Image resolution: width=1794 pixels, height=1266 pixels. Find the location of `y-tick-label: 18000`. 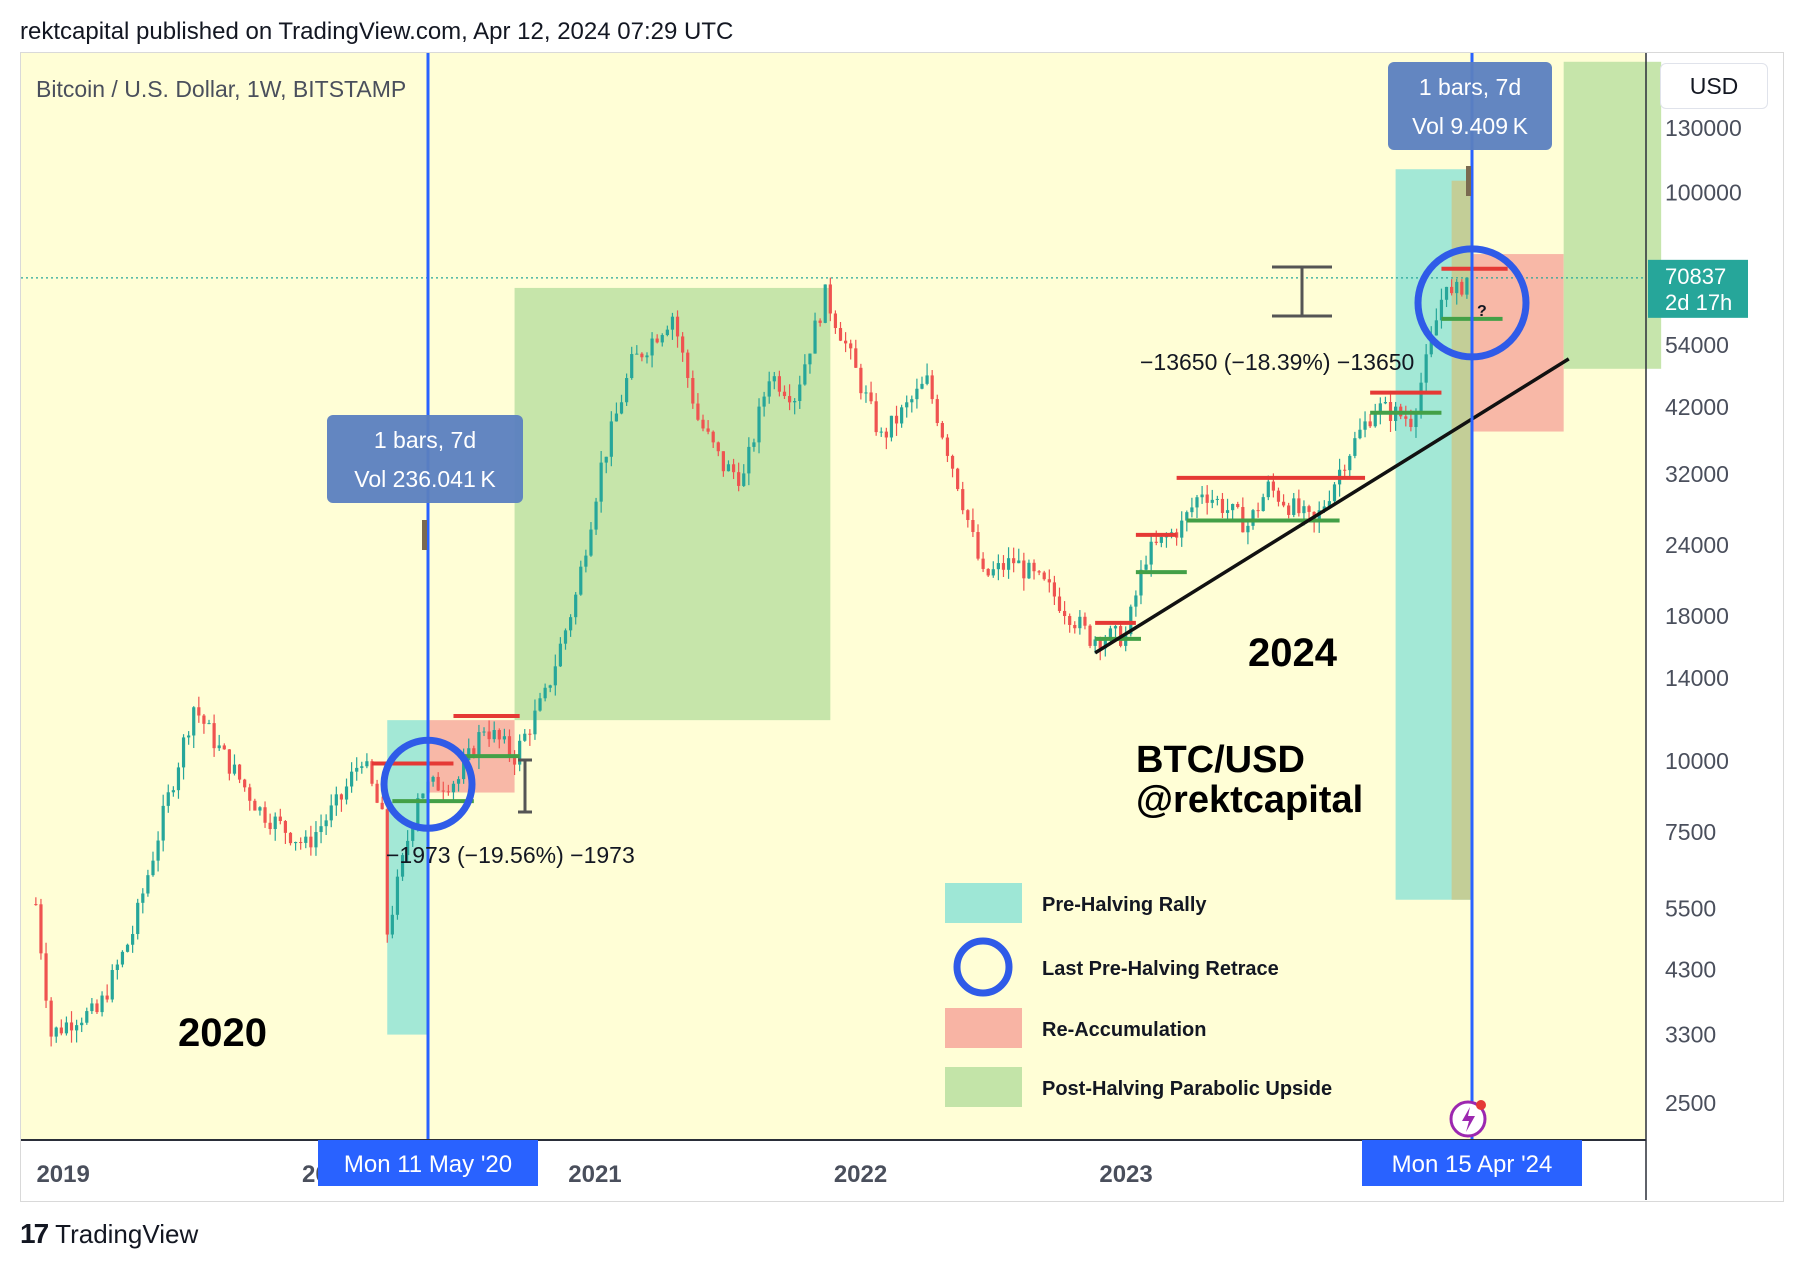

y-tick-label: 18000 is located at coordinates (1697, 616).